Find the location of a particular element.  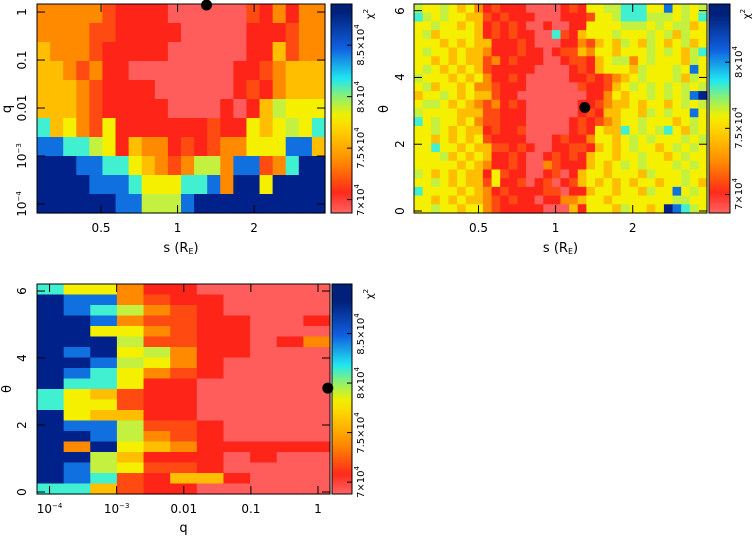

y-tick-label-text: 6 is located at coordinates (22, 291).